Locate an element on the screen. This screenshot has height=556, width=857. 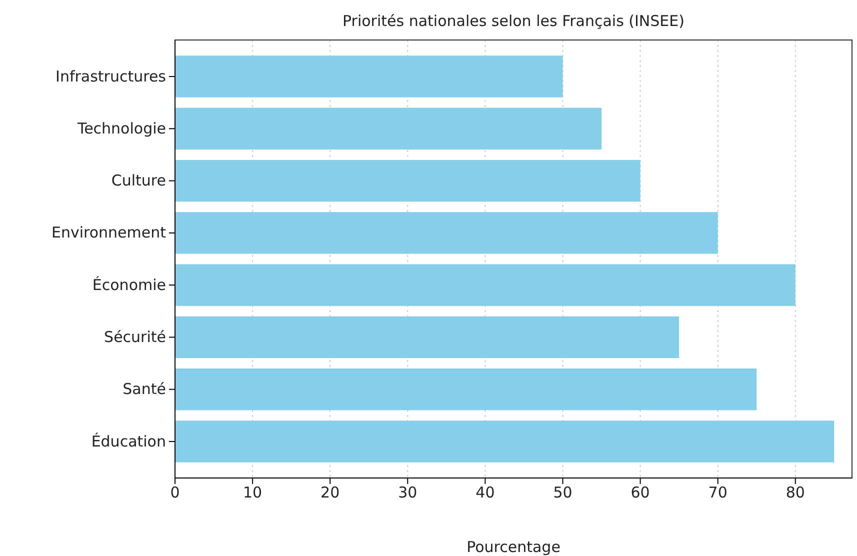
x-tick-label: 0 is located at coordinates (175, 493).